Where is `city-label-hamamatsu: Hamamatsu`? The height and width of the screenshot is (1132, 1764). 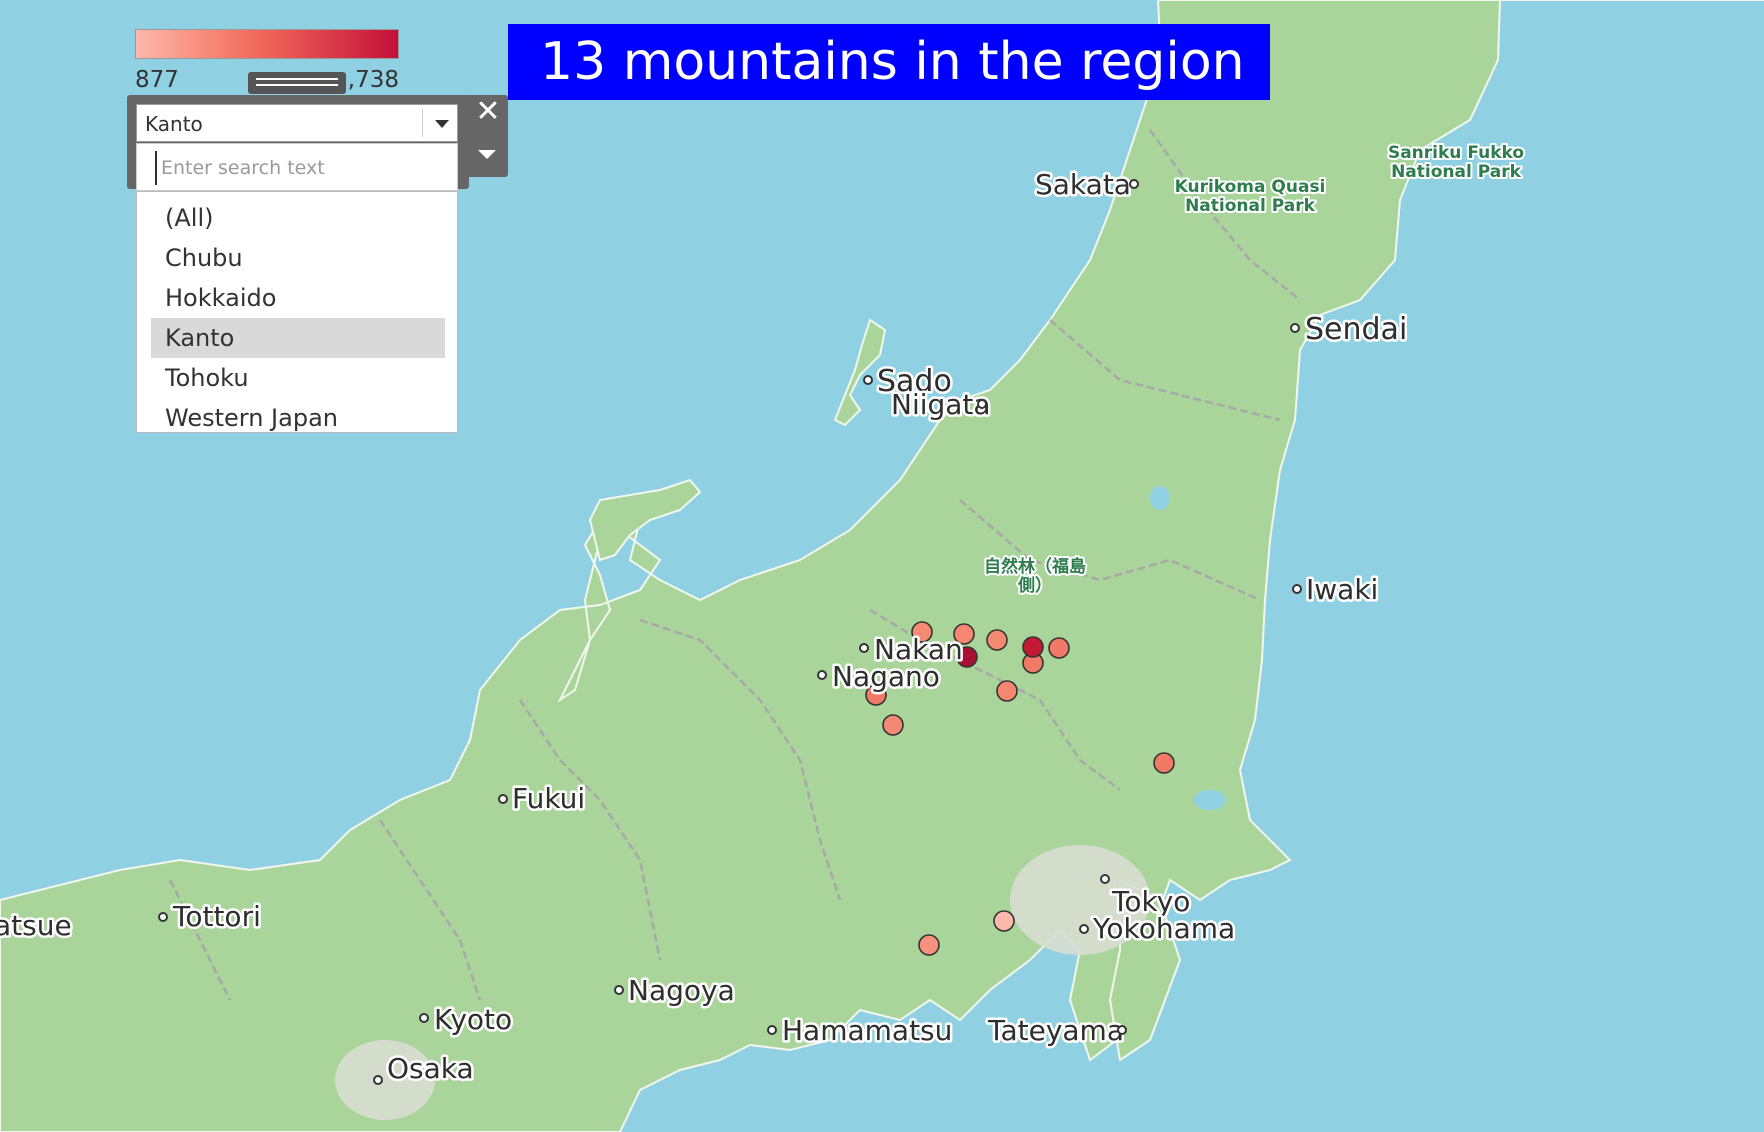
city-label-hamamatsu: Hamamatsu is located at coordinates (867, 1030).